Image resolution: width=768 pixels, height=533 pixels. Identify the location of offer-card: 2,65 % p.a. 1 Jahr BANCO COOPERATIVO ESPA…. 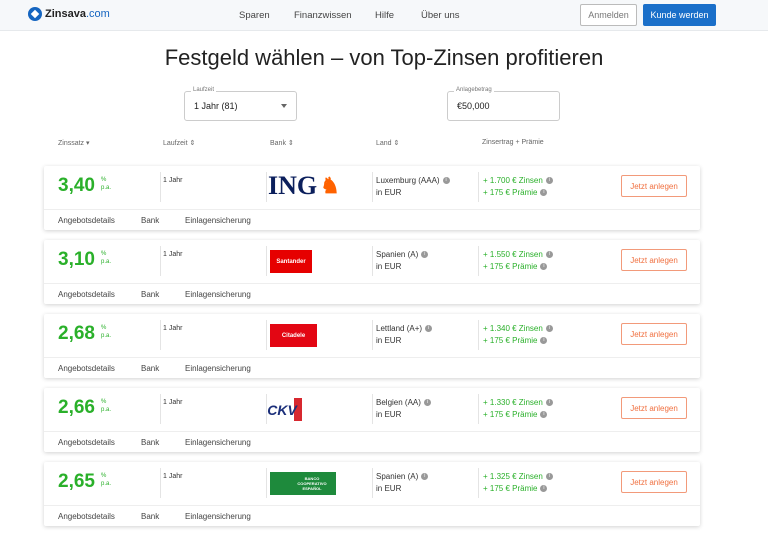
(372, 494).